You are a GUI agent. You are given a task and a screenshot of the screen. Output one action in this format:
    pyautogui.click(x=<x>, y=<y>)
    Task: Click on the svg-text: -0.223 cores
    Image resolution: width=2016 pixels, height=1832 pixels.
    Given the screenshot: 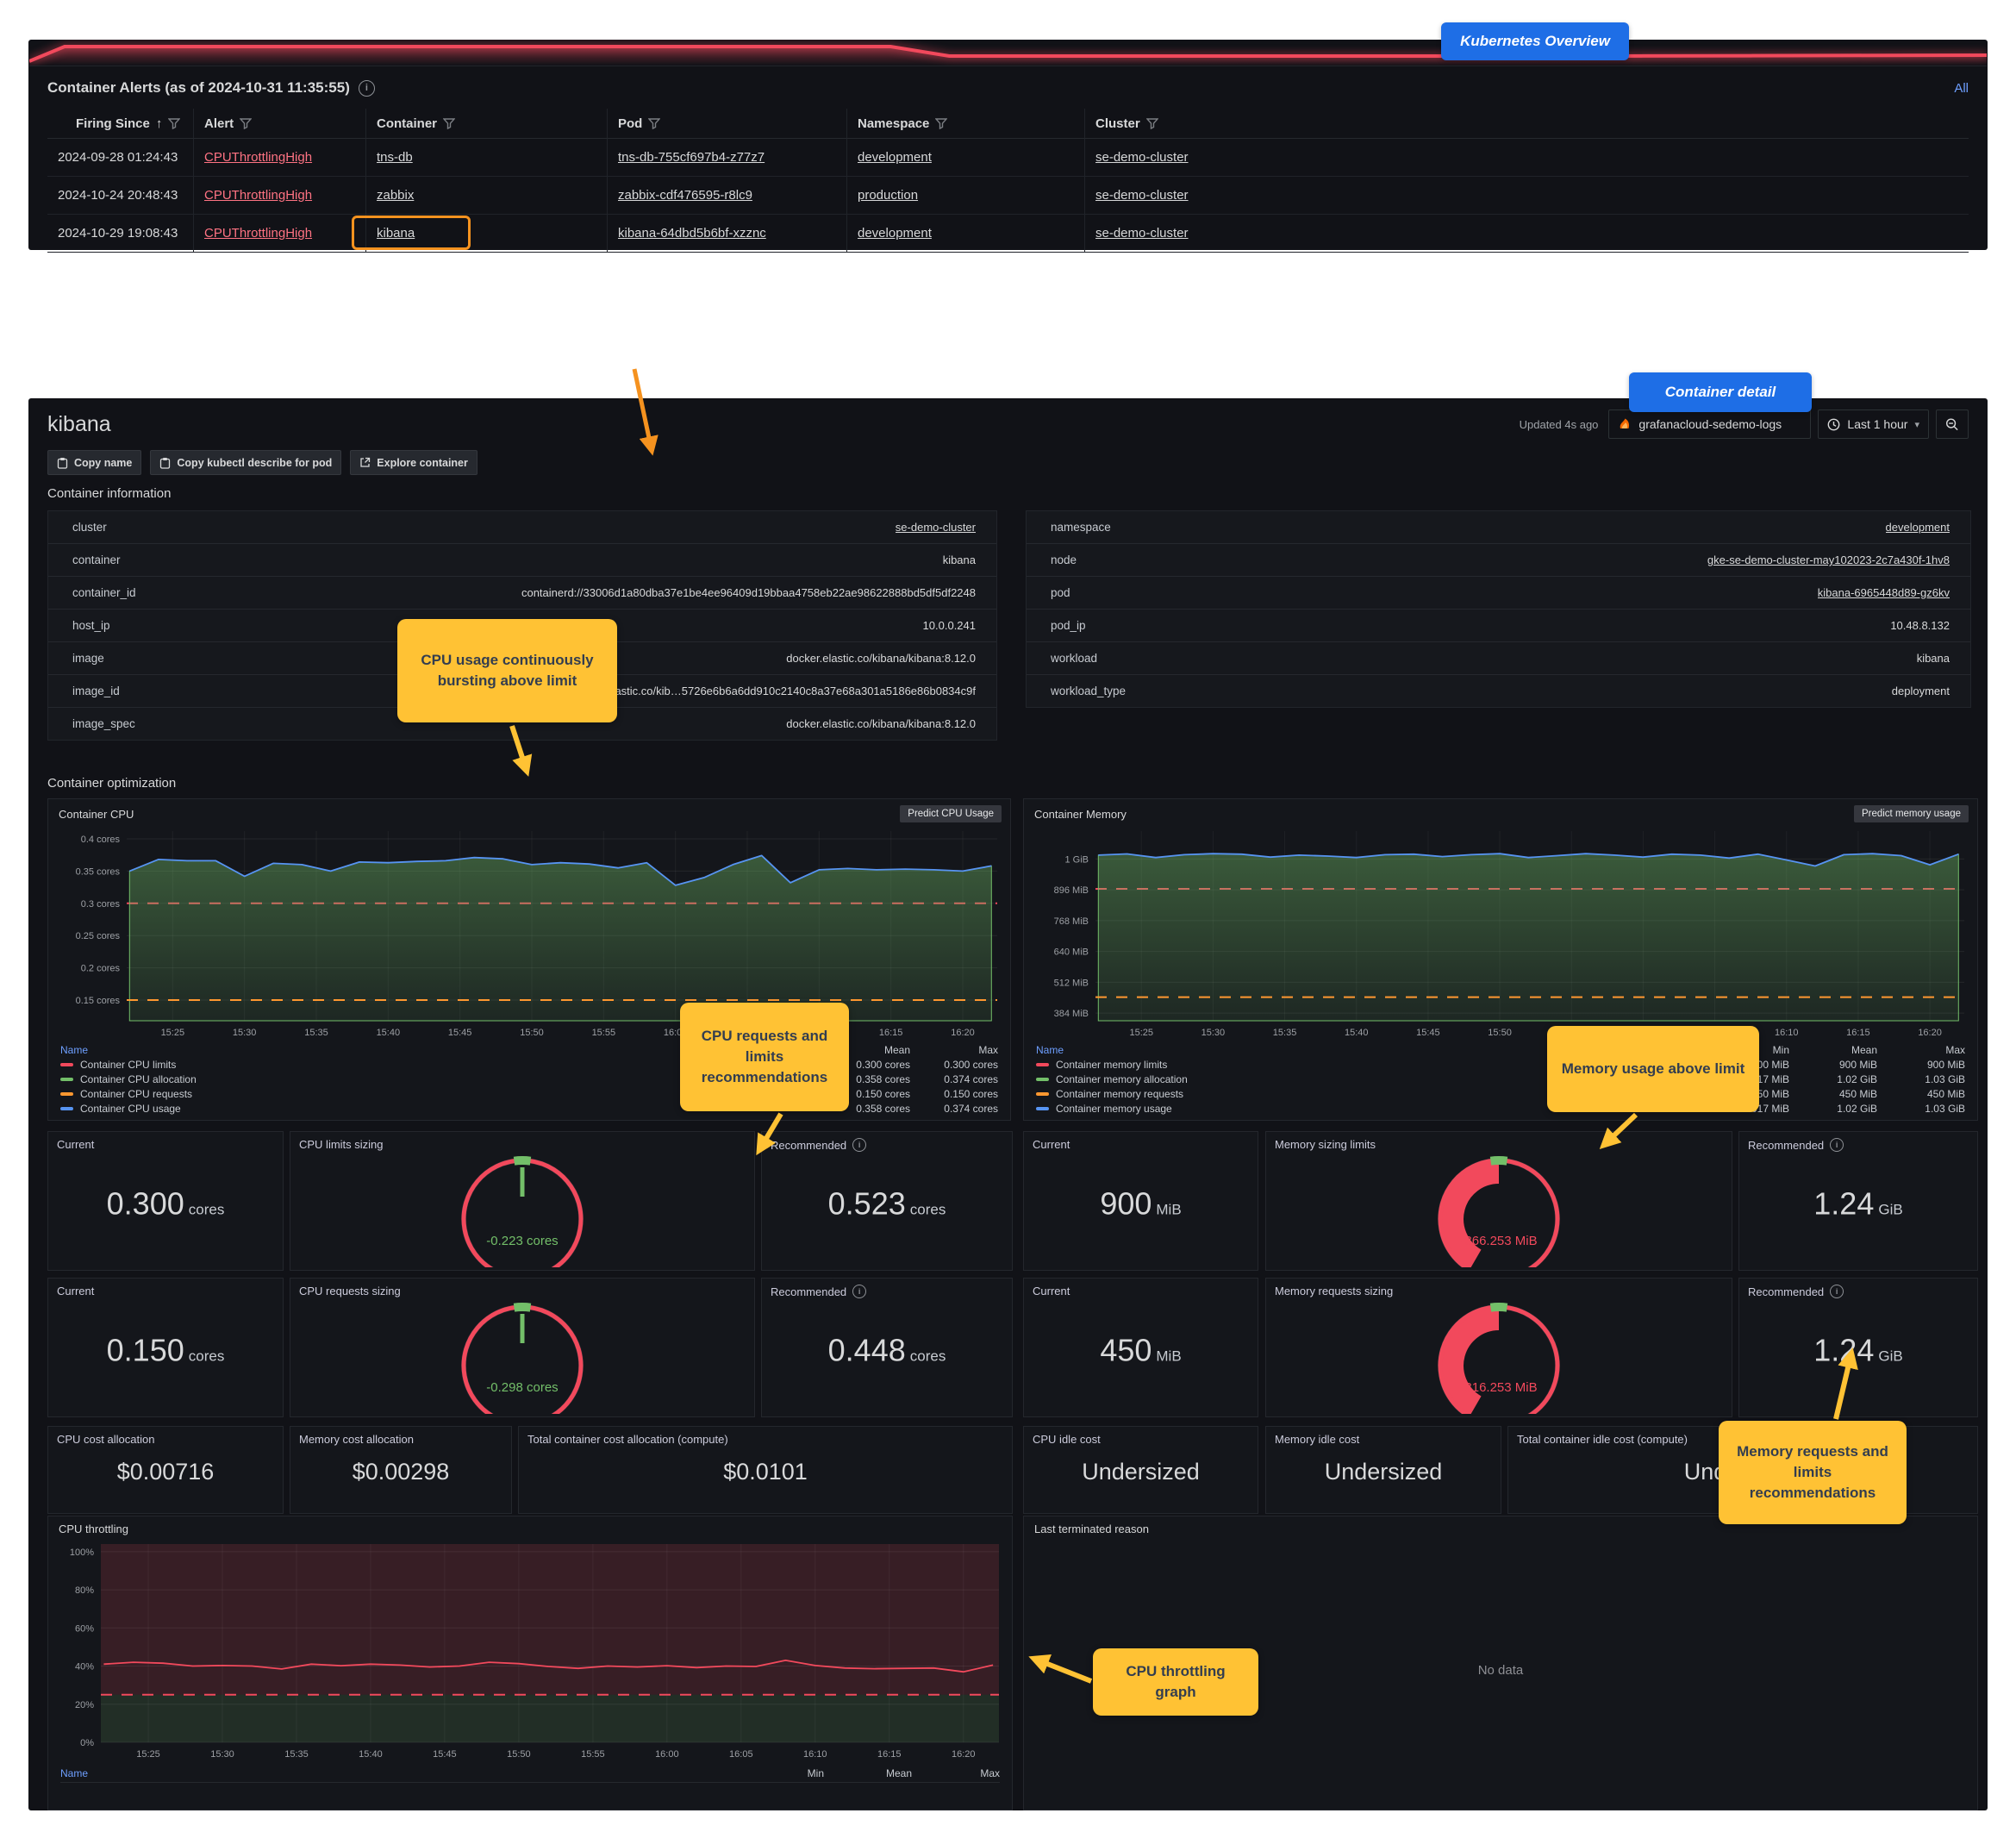 What is the action you would take?
    pyautogui.click(x=522, y=1241)
    